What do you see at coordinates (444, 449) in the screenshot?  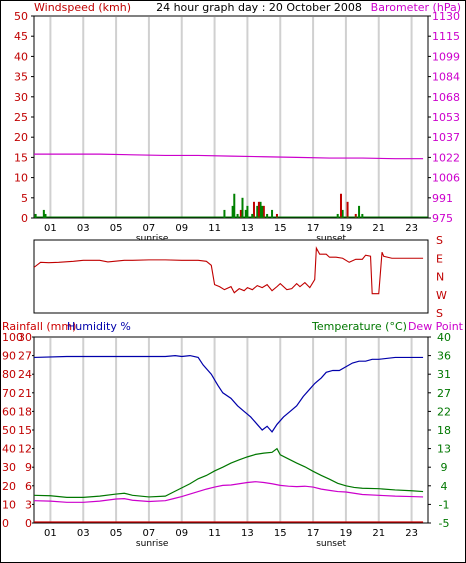 I see `temperature-tick-label: 13` at bounding box center [444, 449].